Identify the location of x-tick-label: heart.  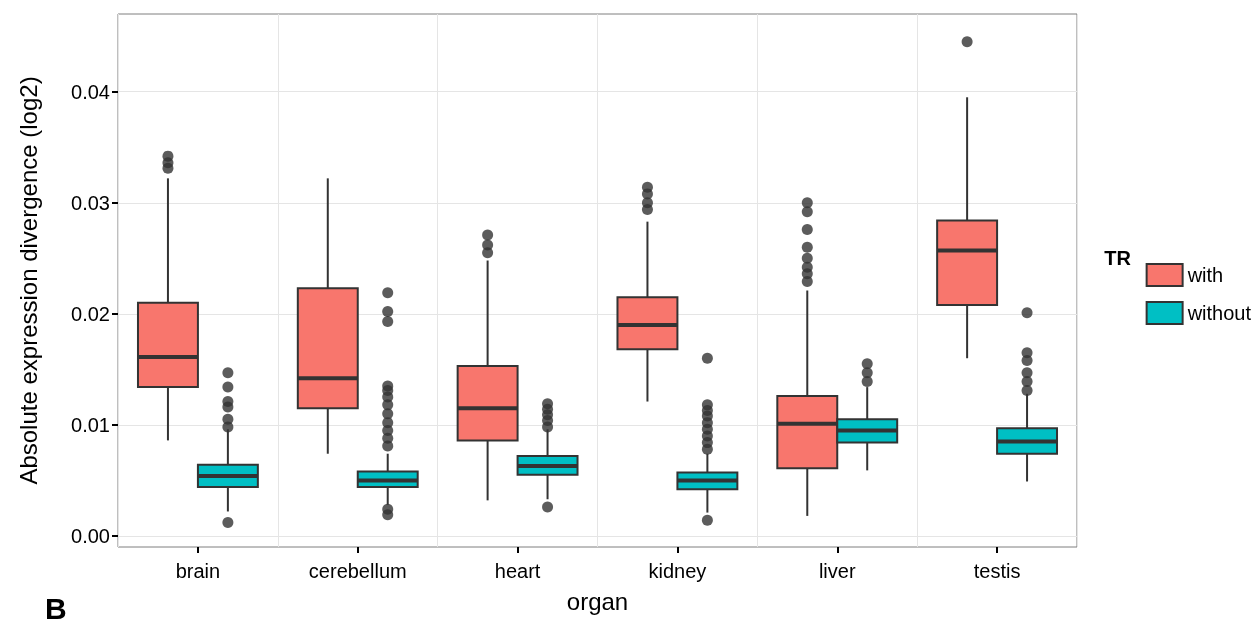
(517, 571).